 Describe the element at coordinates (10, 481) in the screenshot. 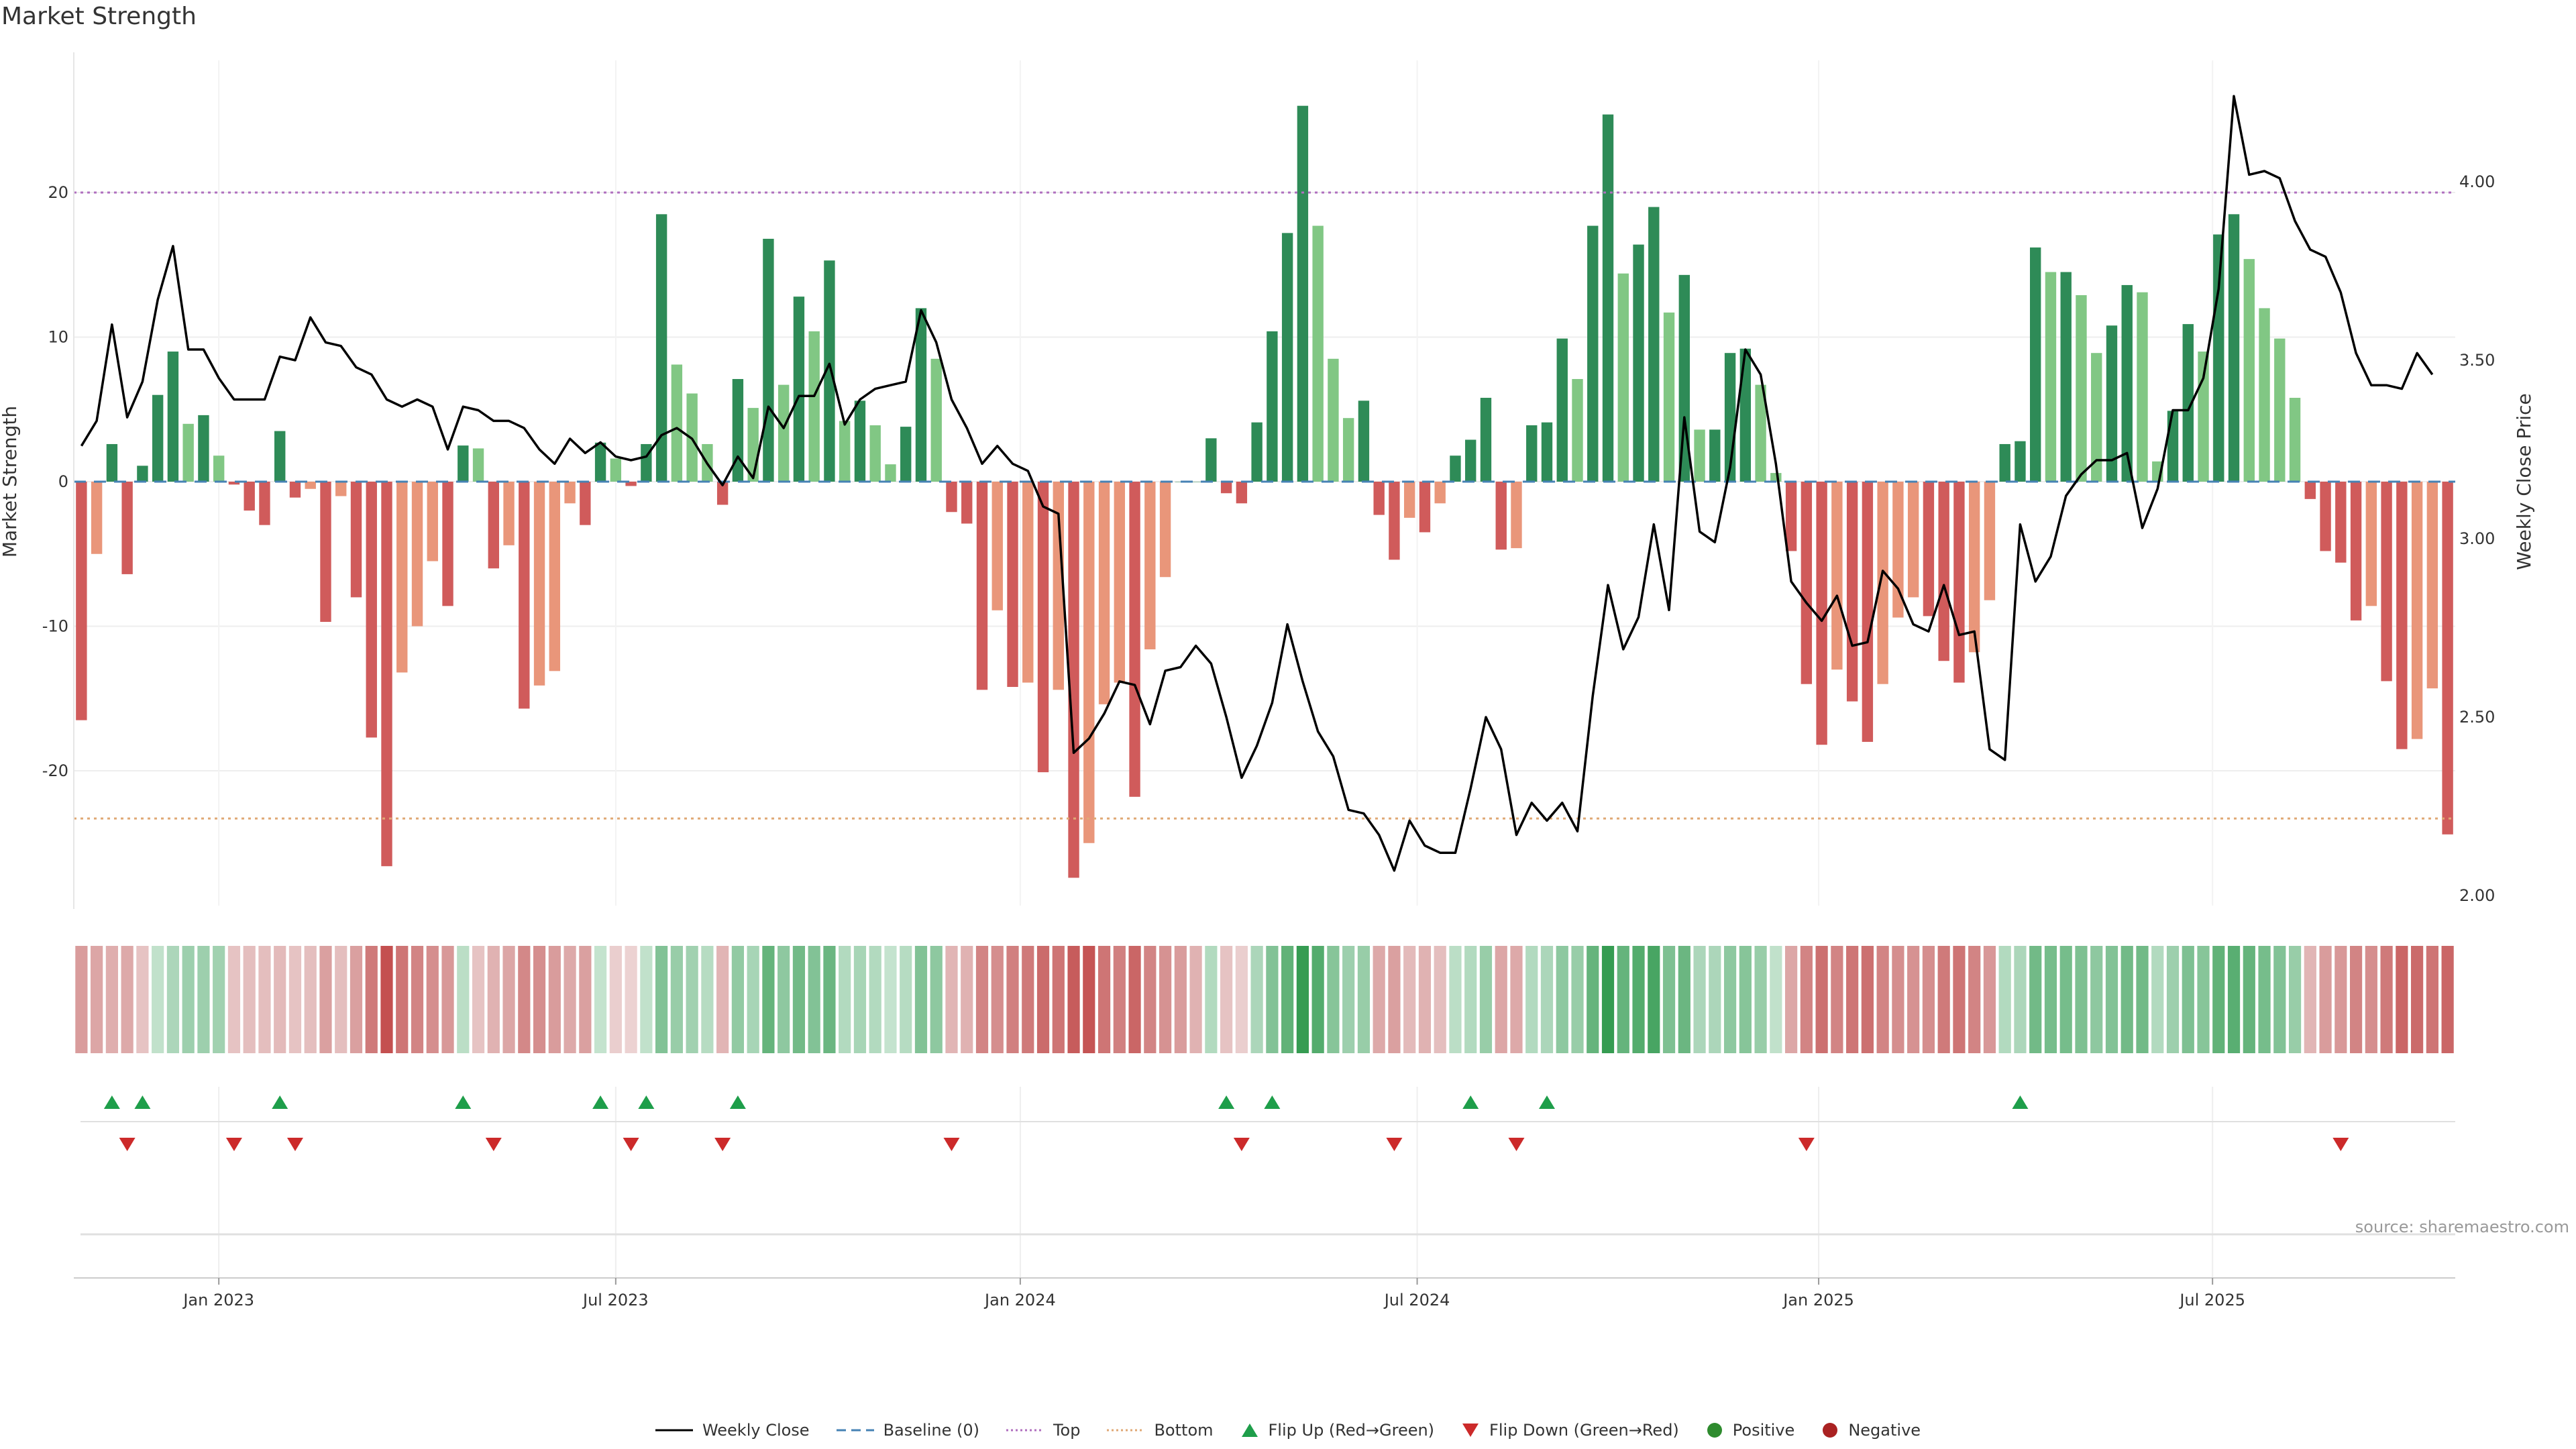

I see `y-axis-title: Market Strength` at that location.